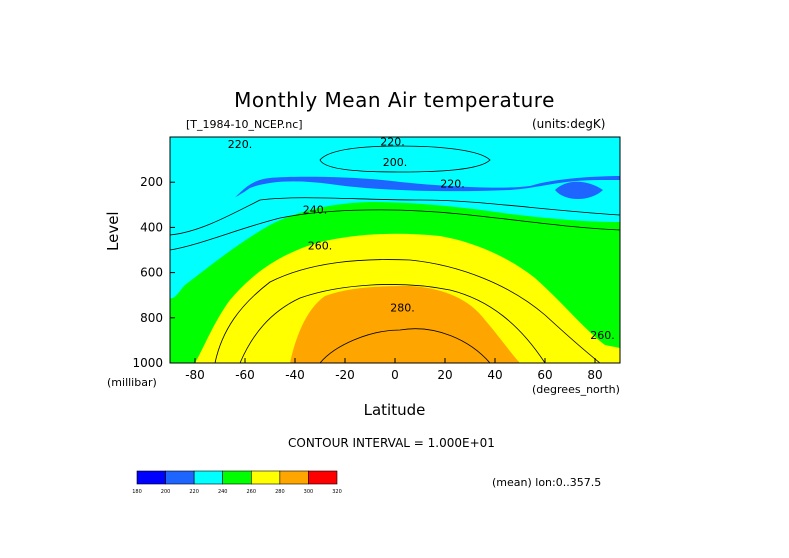  What do you see at coordinates (391, 443) in the screenshot?
I see `contour-interval-note: CONTOUR INTERVAL = 1.000E+01` at bounding box center [391, 443].